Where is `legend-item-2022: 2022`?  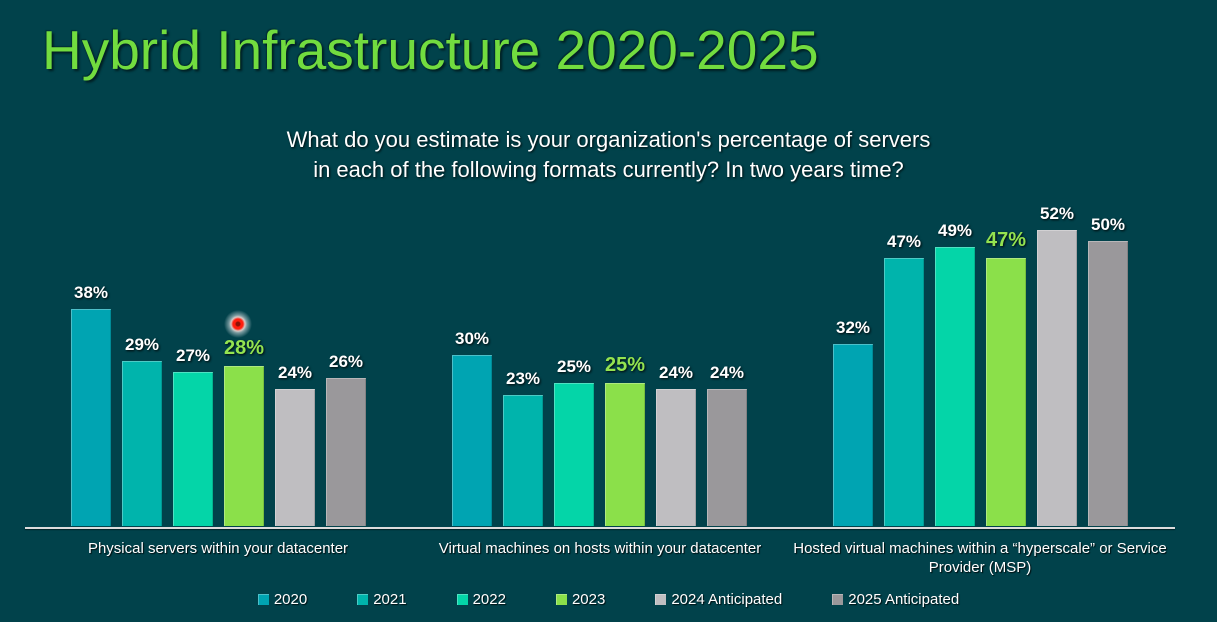
legend-item-2022: 2022 is located at coordinates (481, 599).